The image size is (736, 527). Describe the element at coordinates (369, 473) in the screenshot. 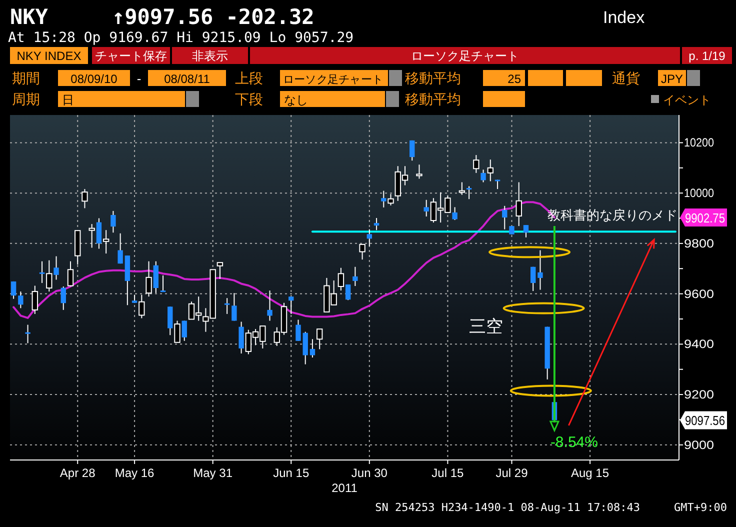

I see `x-tick-label: Jun 30` at that location.